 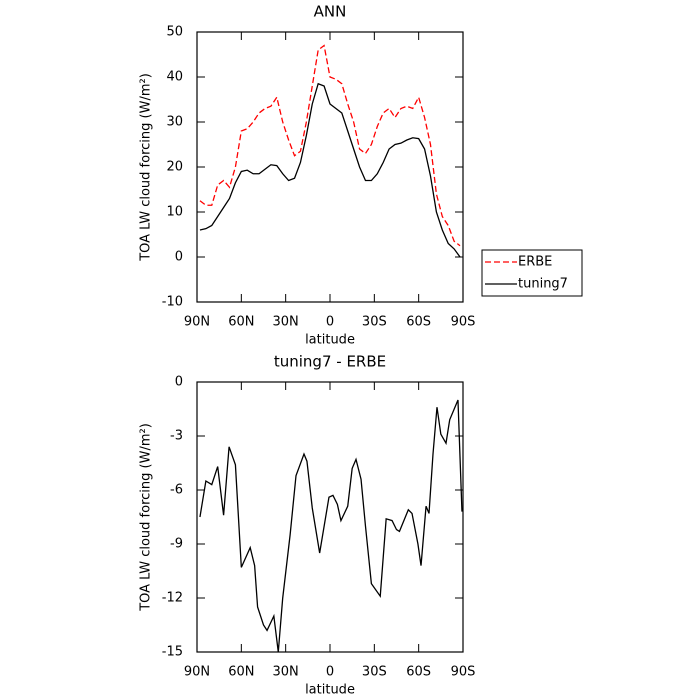 What do you see at coordinates (176, 490) in the screenshot?
I see `y-tick-label: -6` at bounding box center [176, 490].